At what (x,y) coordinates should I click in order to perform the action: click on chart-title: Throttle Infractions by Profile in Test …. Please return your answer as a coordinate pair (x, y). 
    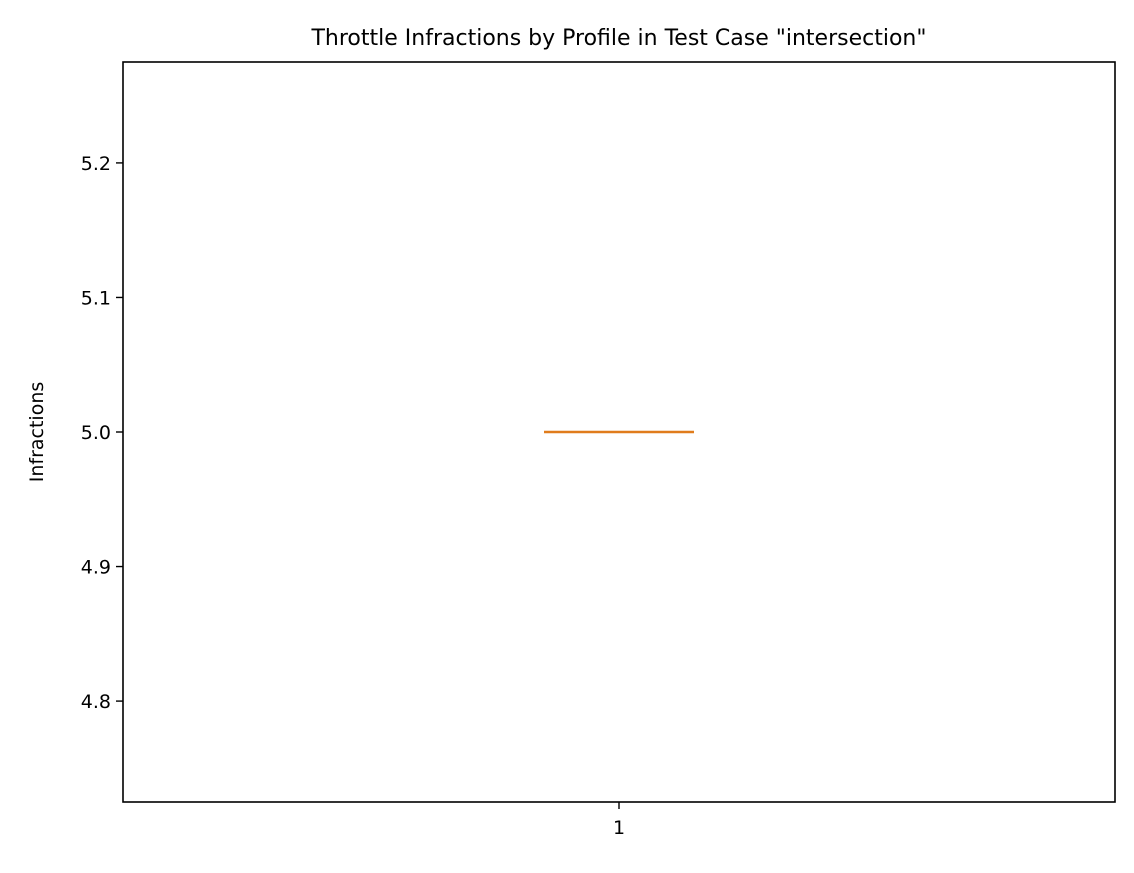
    Looking at the image, I should click on (618, 38).